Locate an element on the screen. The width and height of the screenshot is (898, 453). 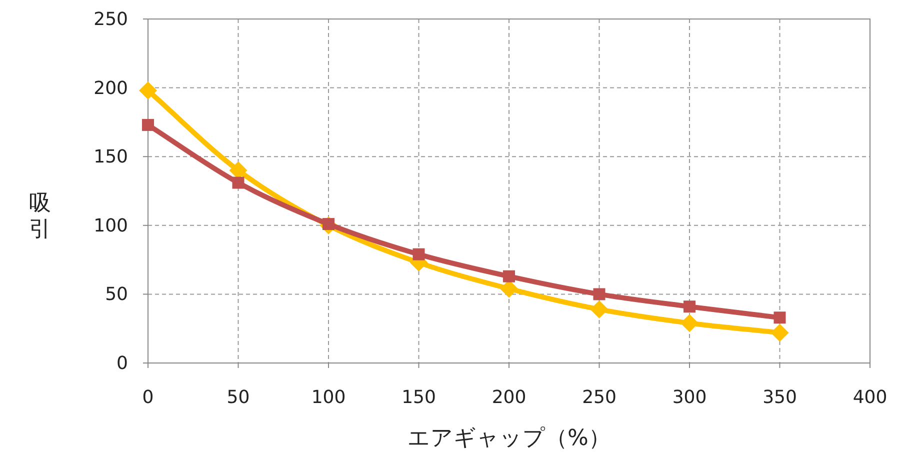
x-tick-label: 150 is located at coordinates (419, 397).